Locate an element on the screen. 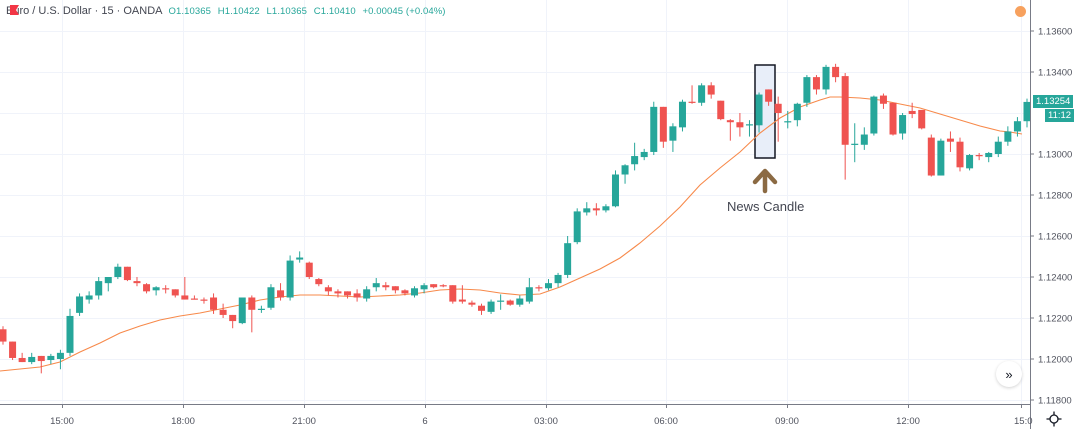 The width and height of the screenshot is (1080, 429). price-axis-label: 1.12800 is located at coordinates (1055, 196).